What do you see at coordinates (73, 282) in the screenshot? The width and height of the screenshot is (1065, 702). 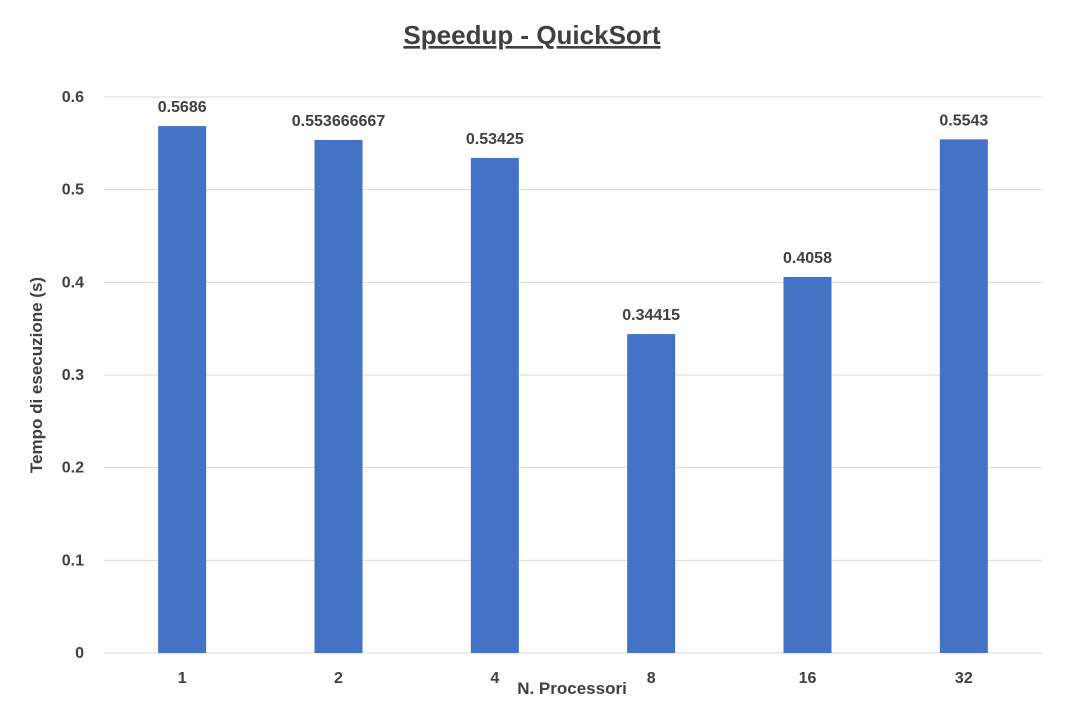 I see `y-tick-label: 0.4` at bounding box center [73, 282].